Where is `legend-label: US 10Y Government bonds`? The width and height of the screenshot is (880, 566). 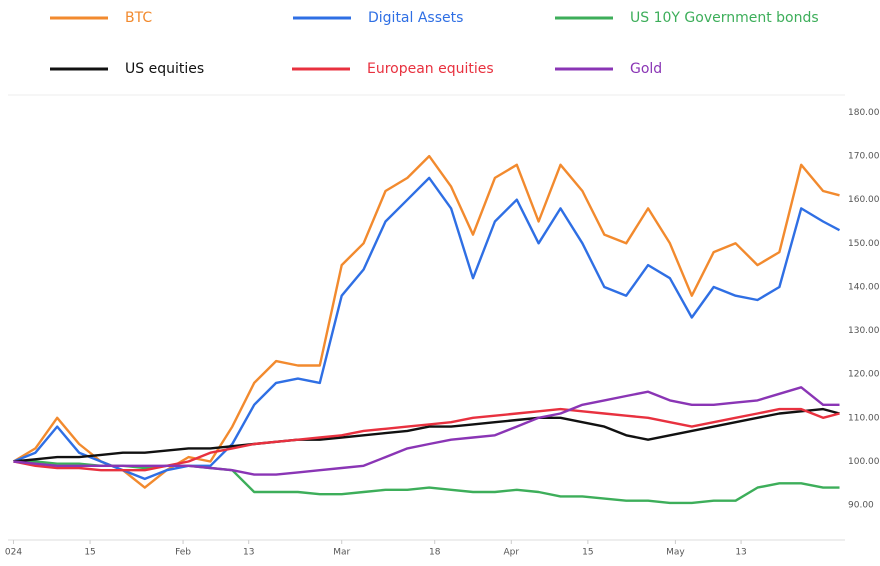 legend-label: US 10Y Government bonds is located at coordinates (724, 18).